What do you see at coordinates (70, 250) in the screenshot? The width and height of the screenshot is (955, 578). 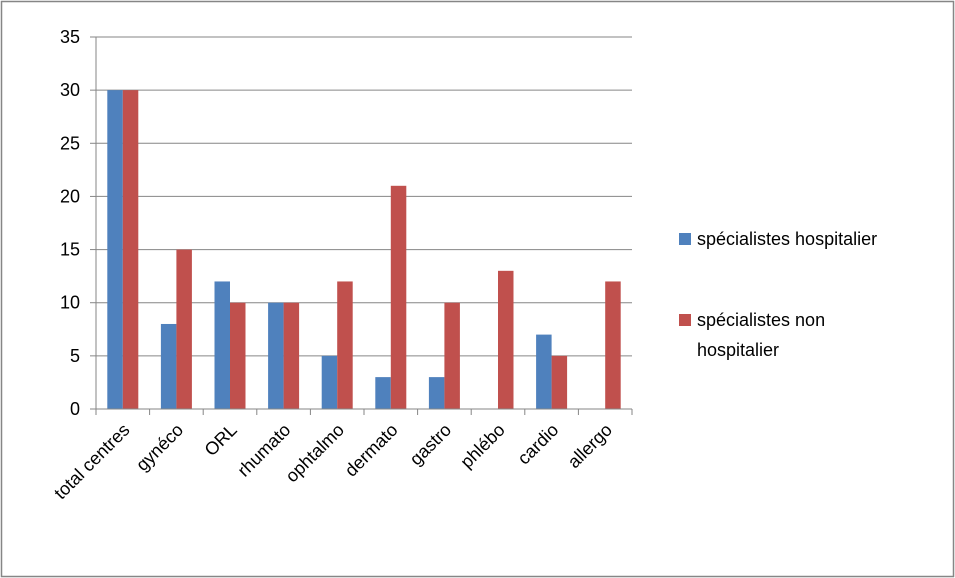 I see `y-tick-label: 15` at bounding box center [70, 250].